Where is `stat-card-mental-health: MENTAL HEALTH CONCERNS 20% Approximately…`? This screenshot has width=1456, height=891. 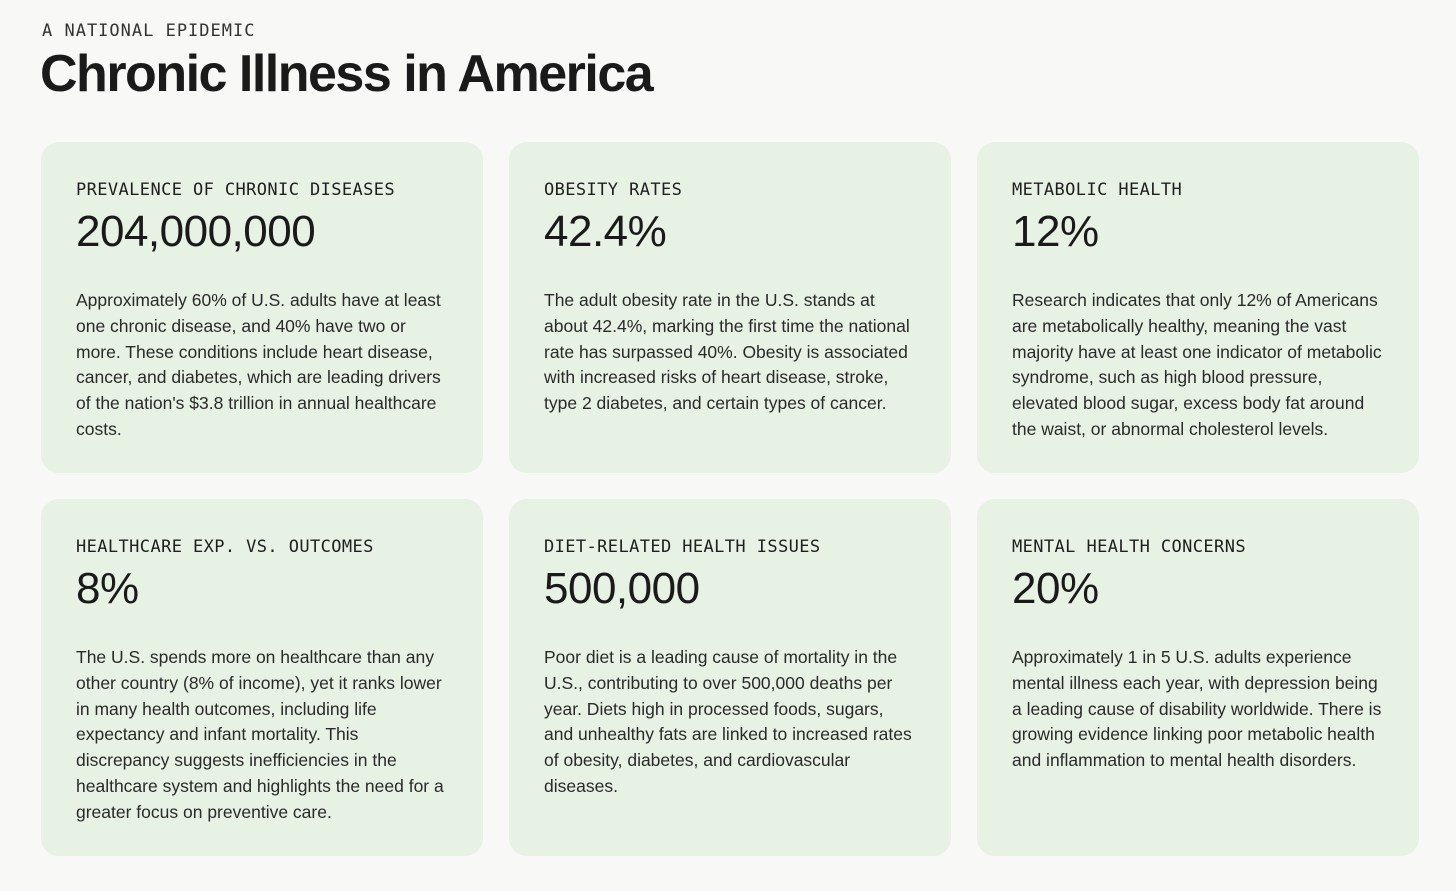 stat-card-mental-health: MENTAL HEALTH CONCERNS 20% Approximately… is located at coordinates (1198, 677).